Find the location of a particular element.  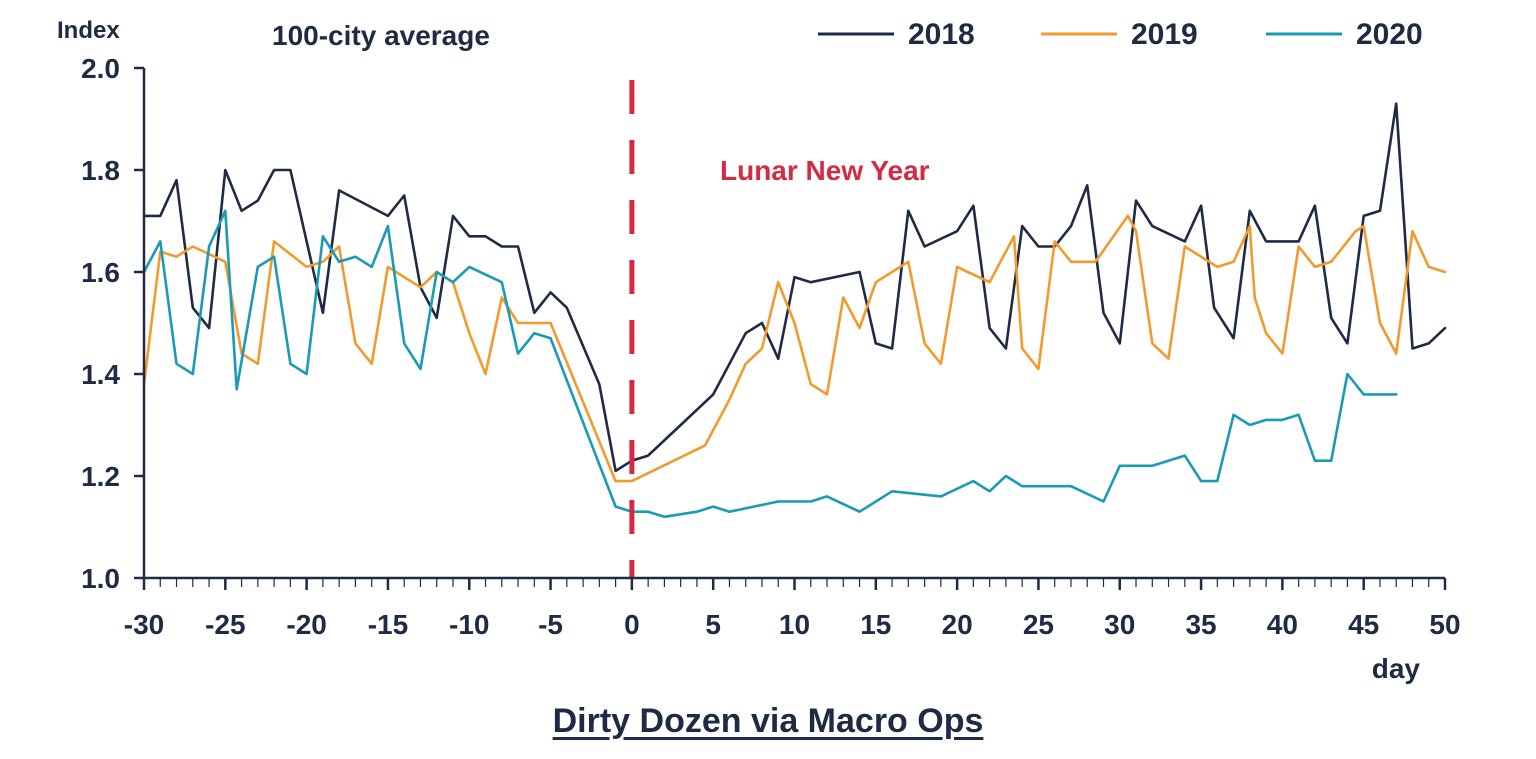

x-tick-label: 20 is located at coordinates (957, 624).